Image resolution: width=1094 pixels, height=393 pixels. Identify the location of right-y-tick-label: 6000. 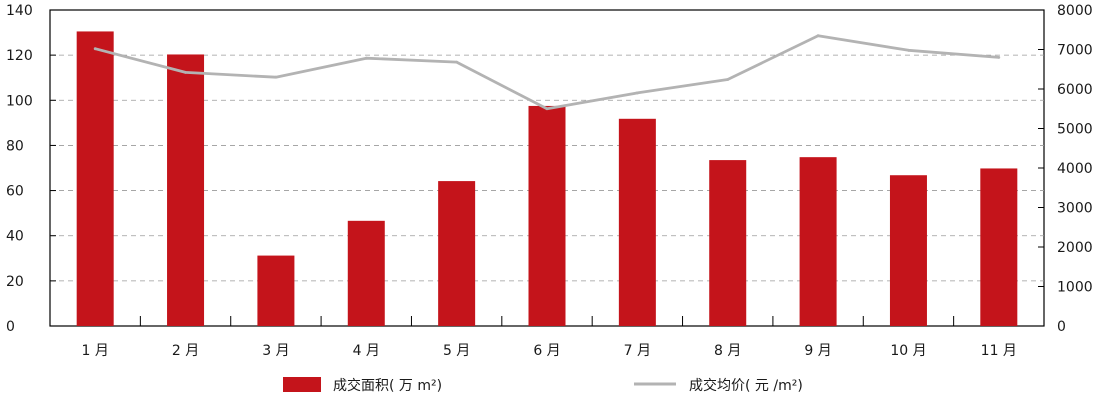
(1075, 90).